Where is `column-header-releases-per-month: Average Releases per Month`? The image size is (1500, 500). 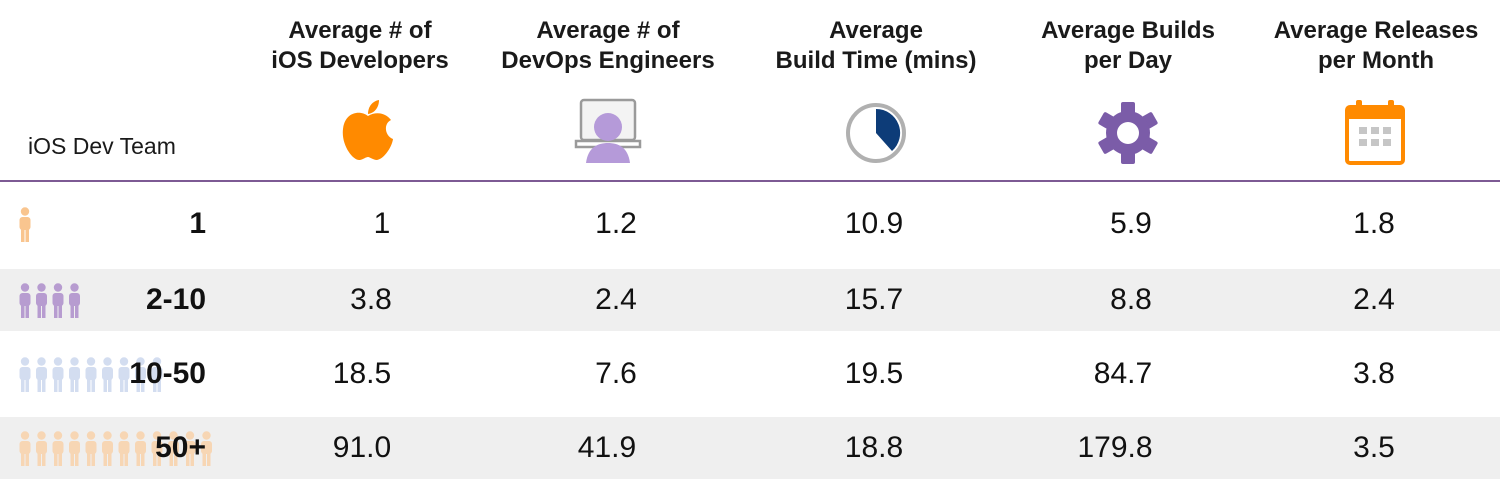
column-header-releases-per-month: Average Releases per Month is located at coordinates (1376, 46).